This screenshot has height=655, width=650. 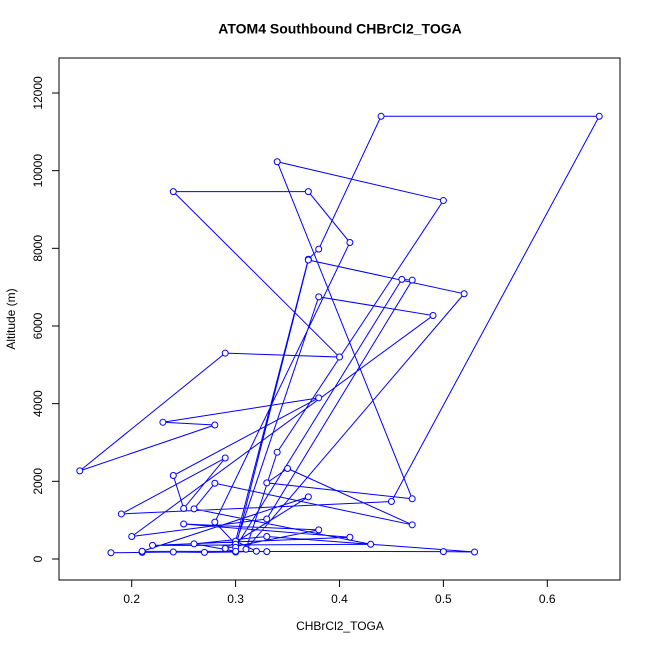 I want to click on y-tick-label: 12000, so click(x=38, y=93).